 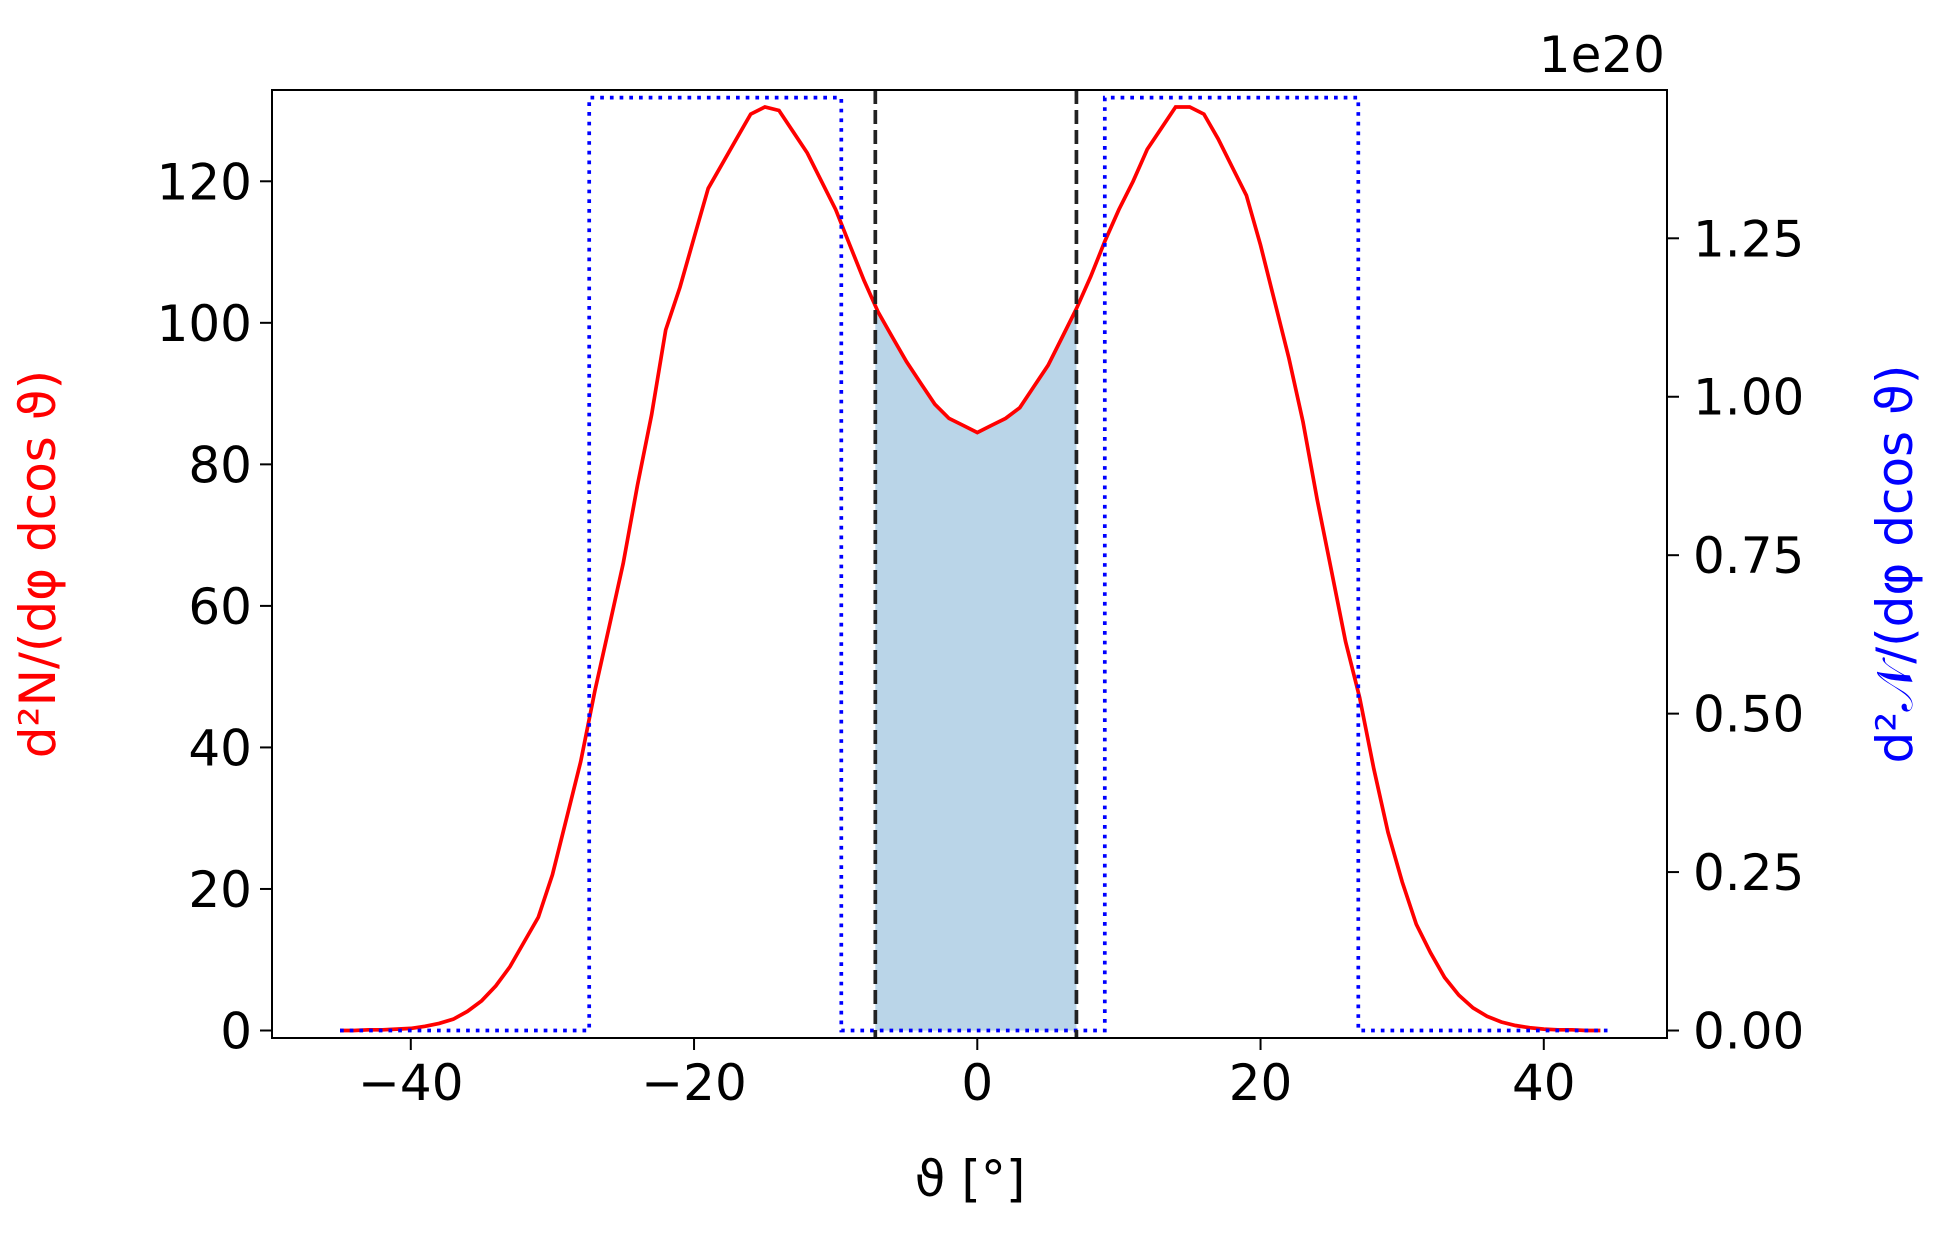 I want to click on y2-tick-label: 1.00, so click(x=1748, y=398).